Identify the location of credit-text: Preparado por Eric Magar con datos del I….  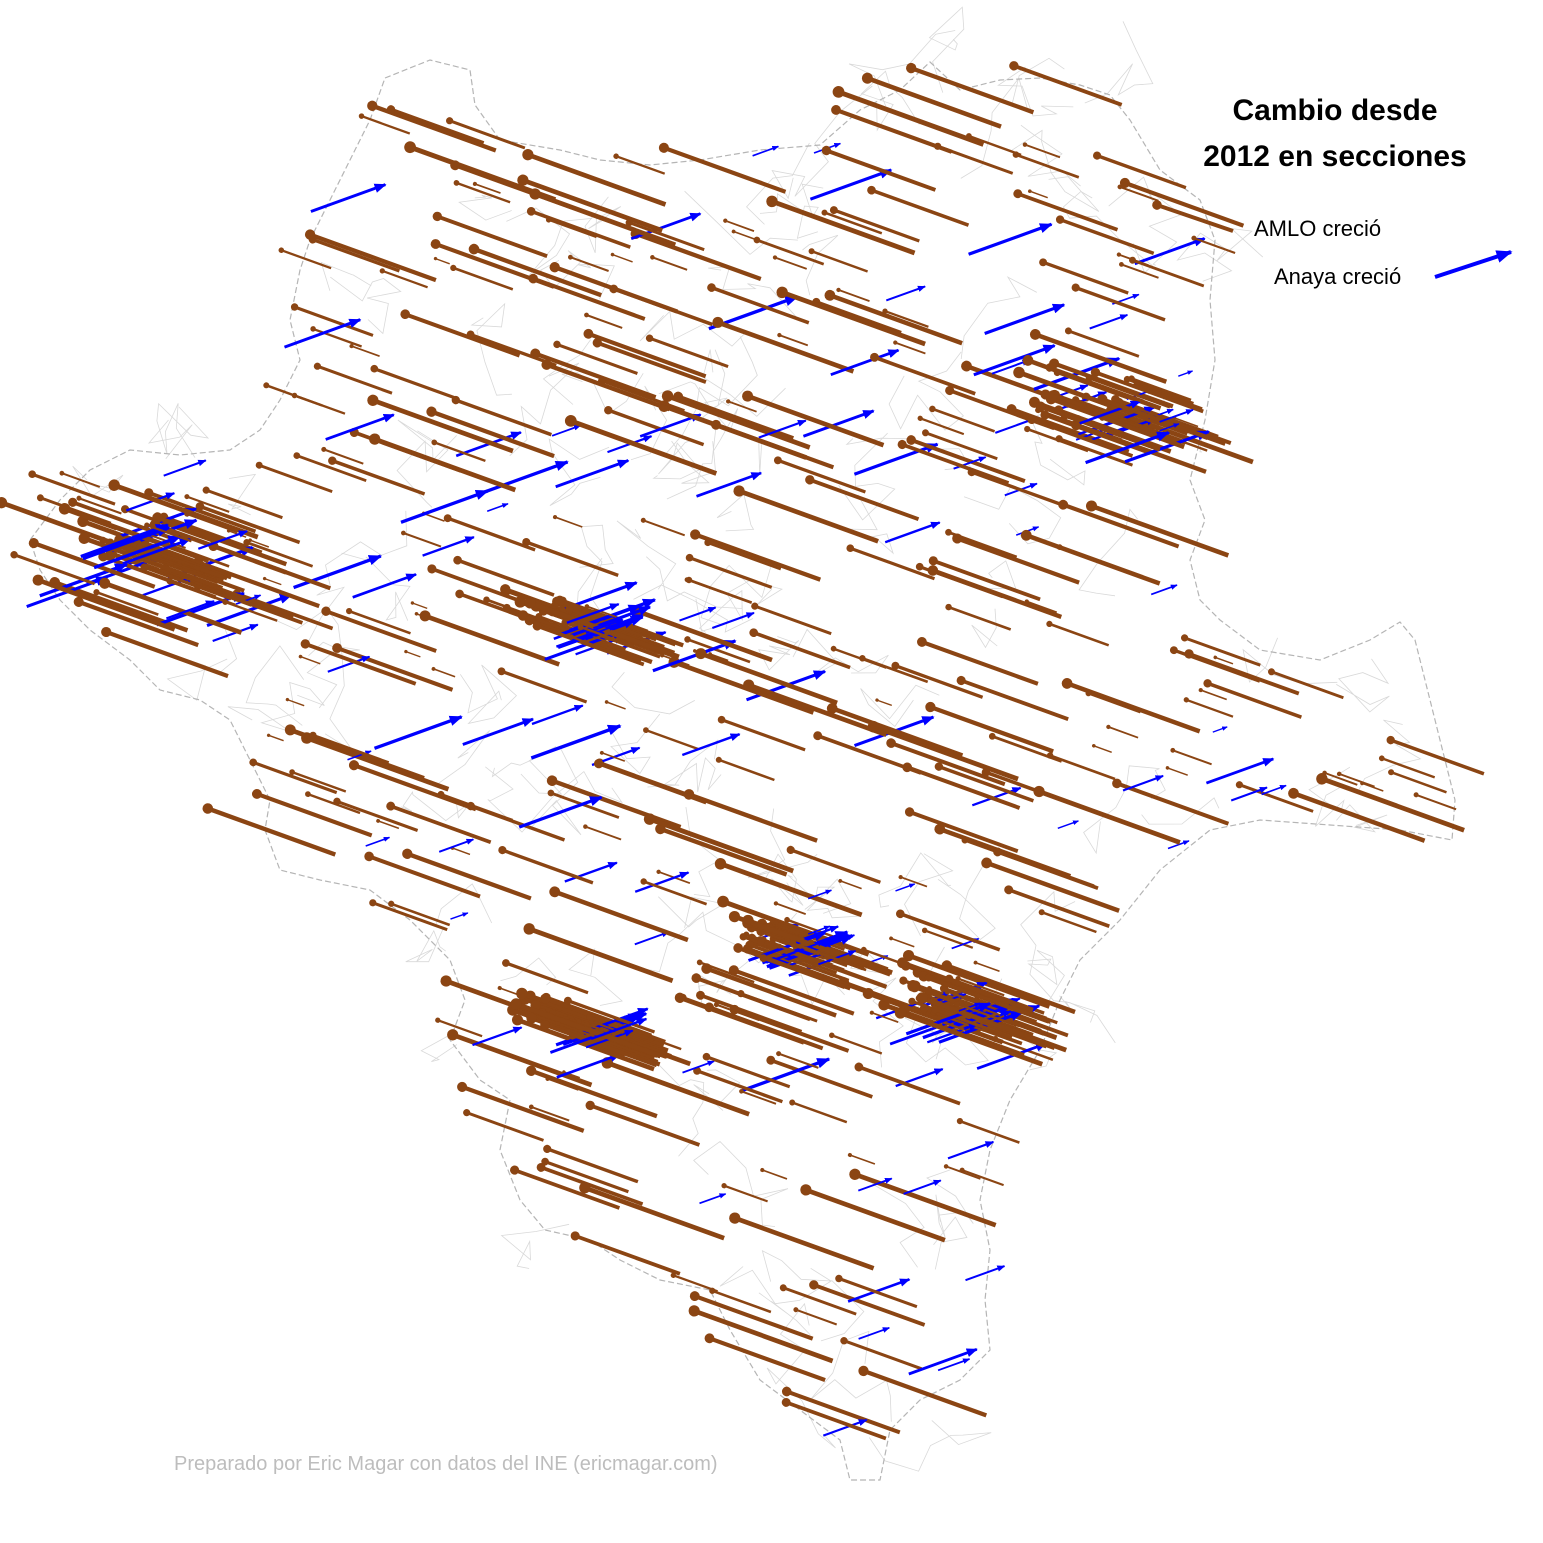
(446, 1464).